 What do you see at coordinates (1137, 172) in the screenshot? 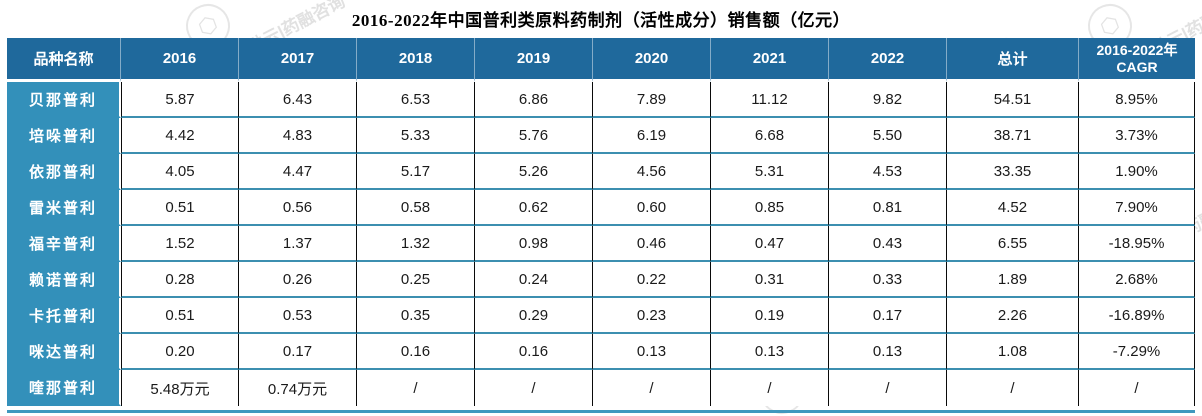
I see `value-cell: 1.90%` at bounding box center [1137, 172].